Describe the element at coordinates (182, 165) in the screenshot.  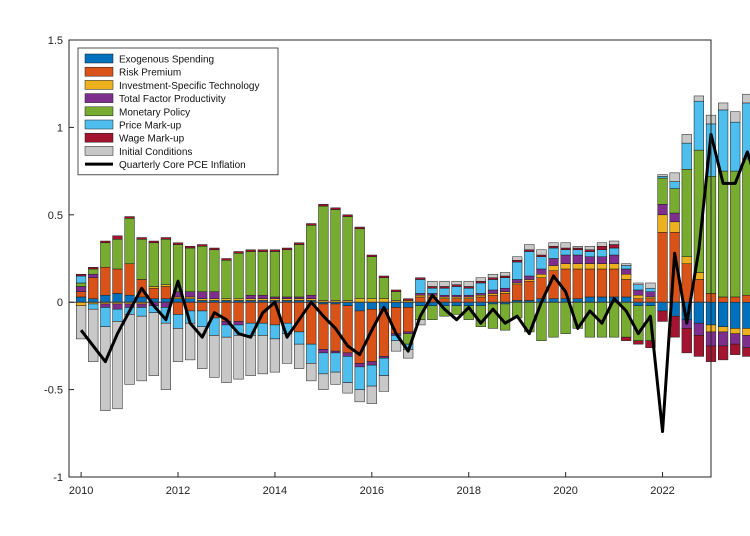
I see `legend-label: Quarterly Core PCE Inflation` at that location.